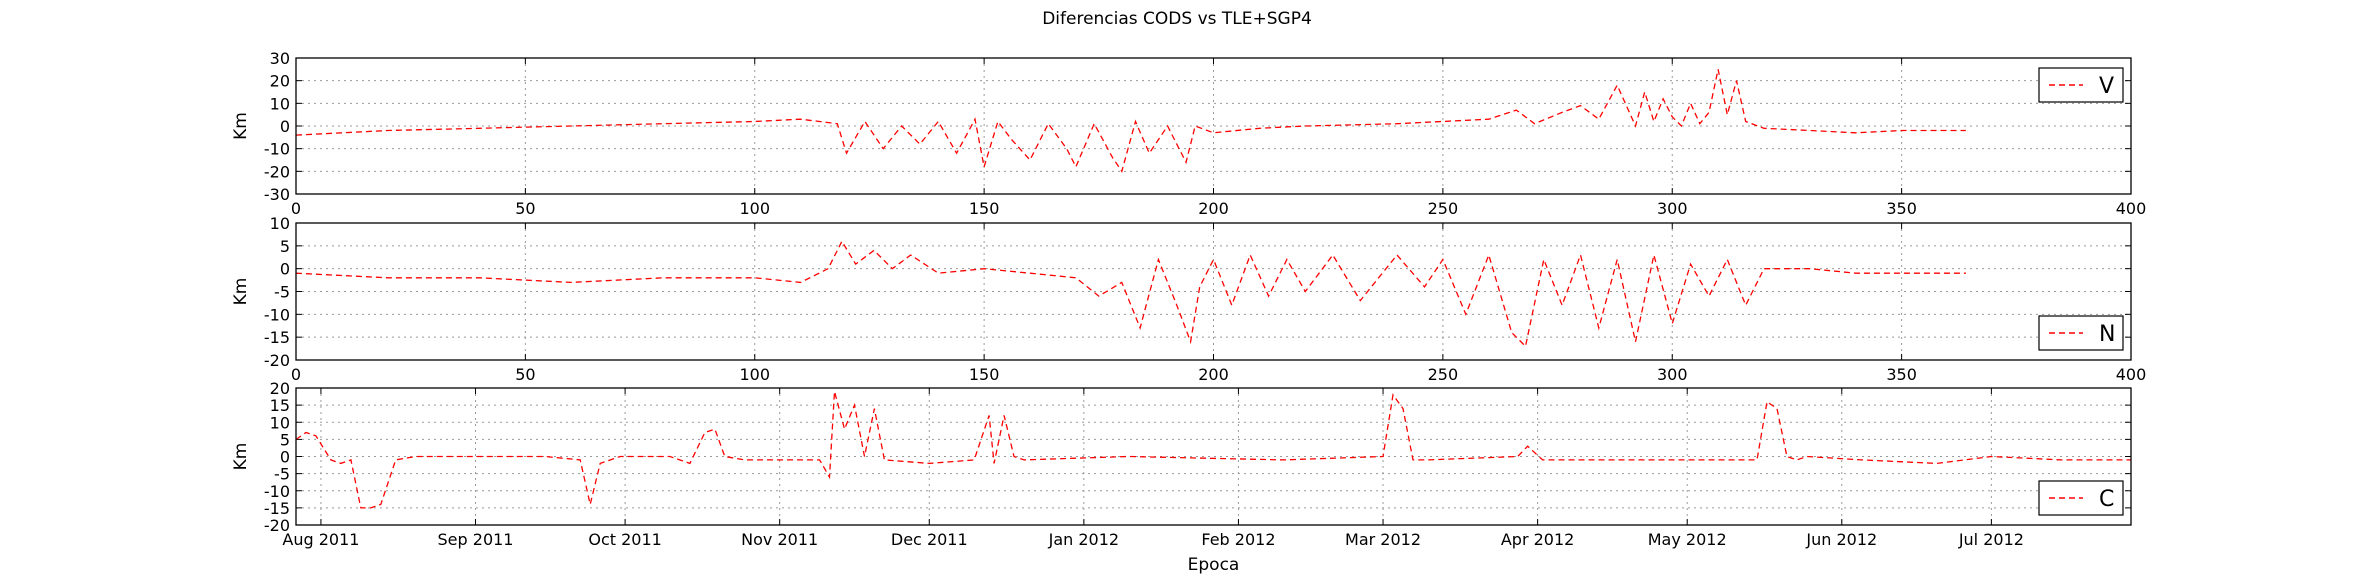 This screenshot has width=2362, height=581. I want to click on x-tick-label: Jun 2012, so click(1841, 539).